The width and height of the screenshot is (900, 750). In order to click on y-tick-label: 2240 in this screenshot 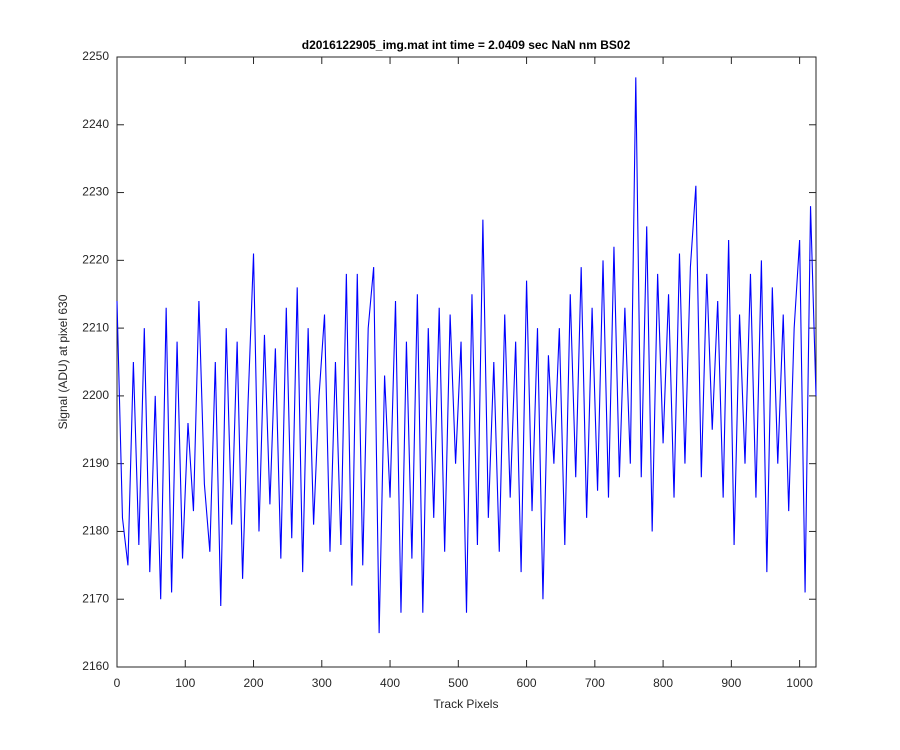, I will do `click(95, 124)`.